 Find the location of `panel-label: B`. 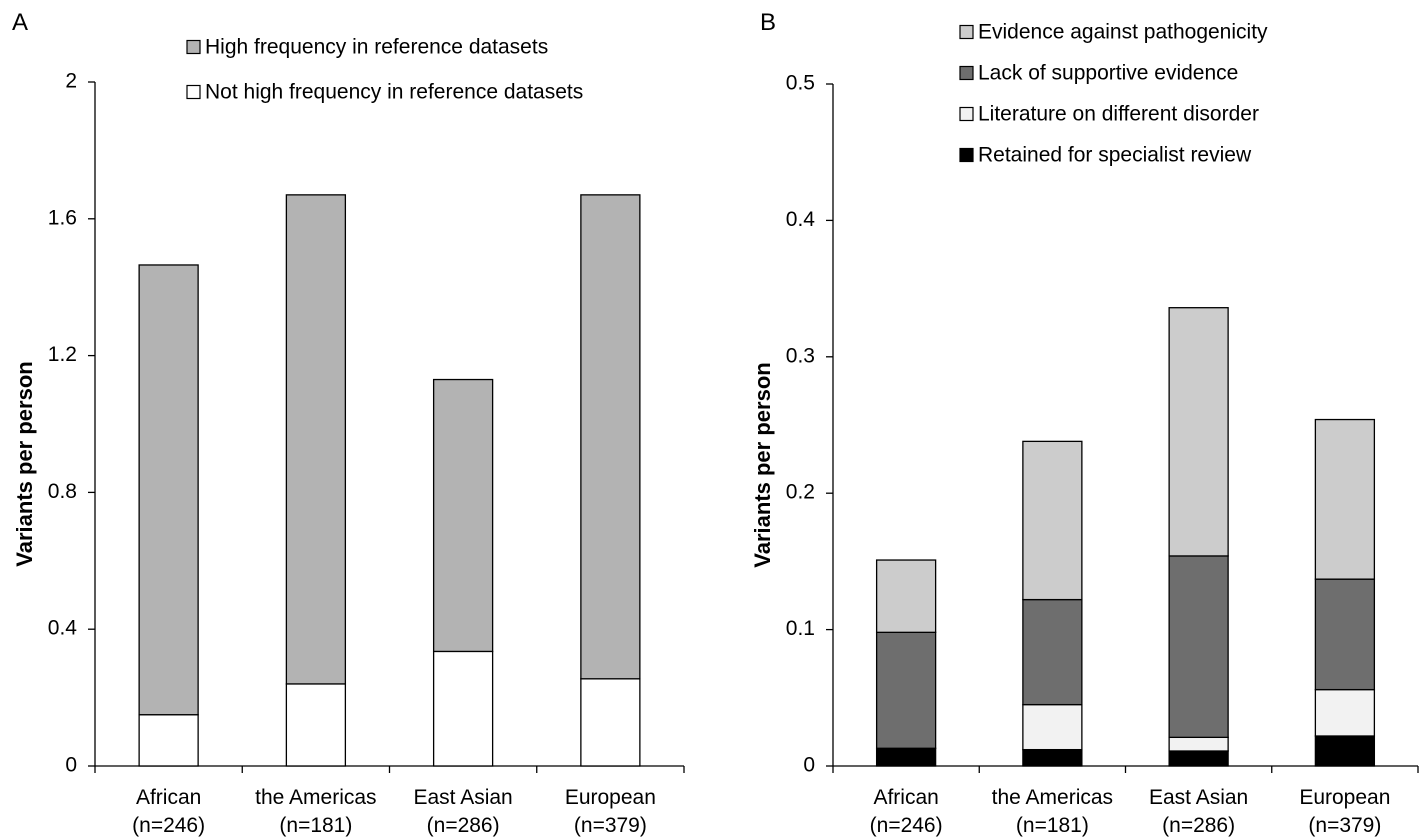

panel-label: B is located at coordinates (768, 22).